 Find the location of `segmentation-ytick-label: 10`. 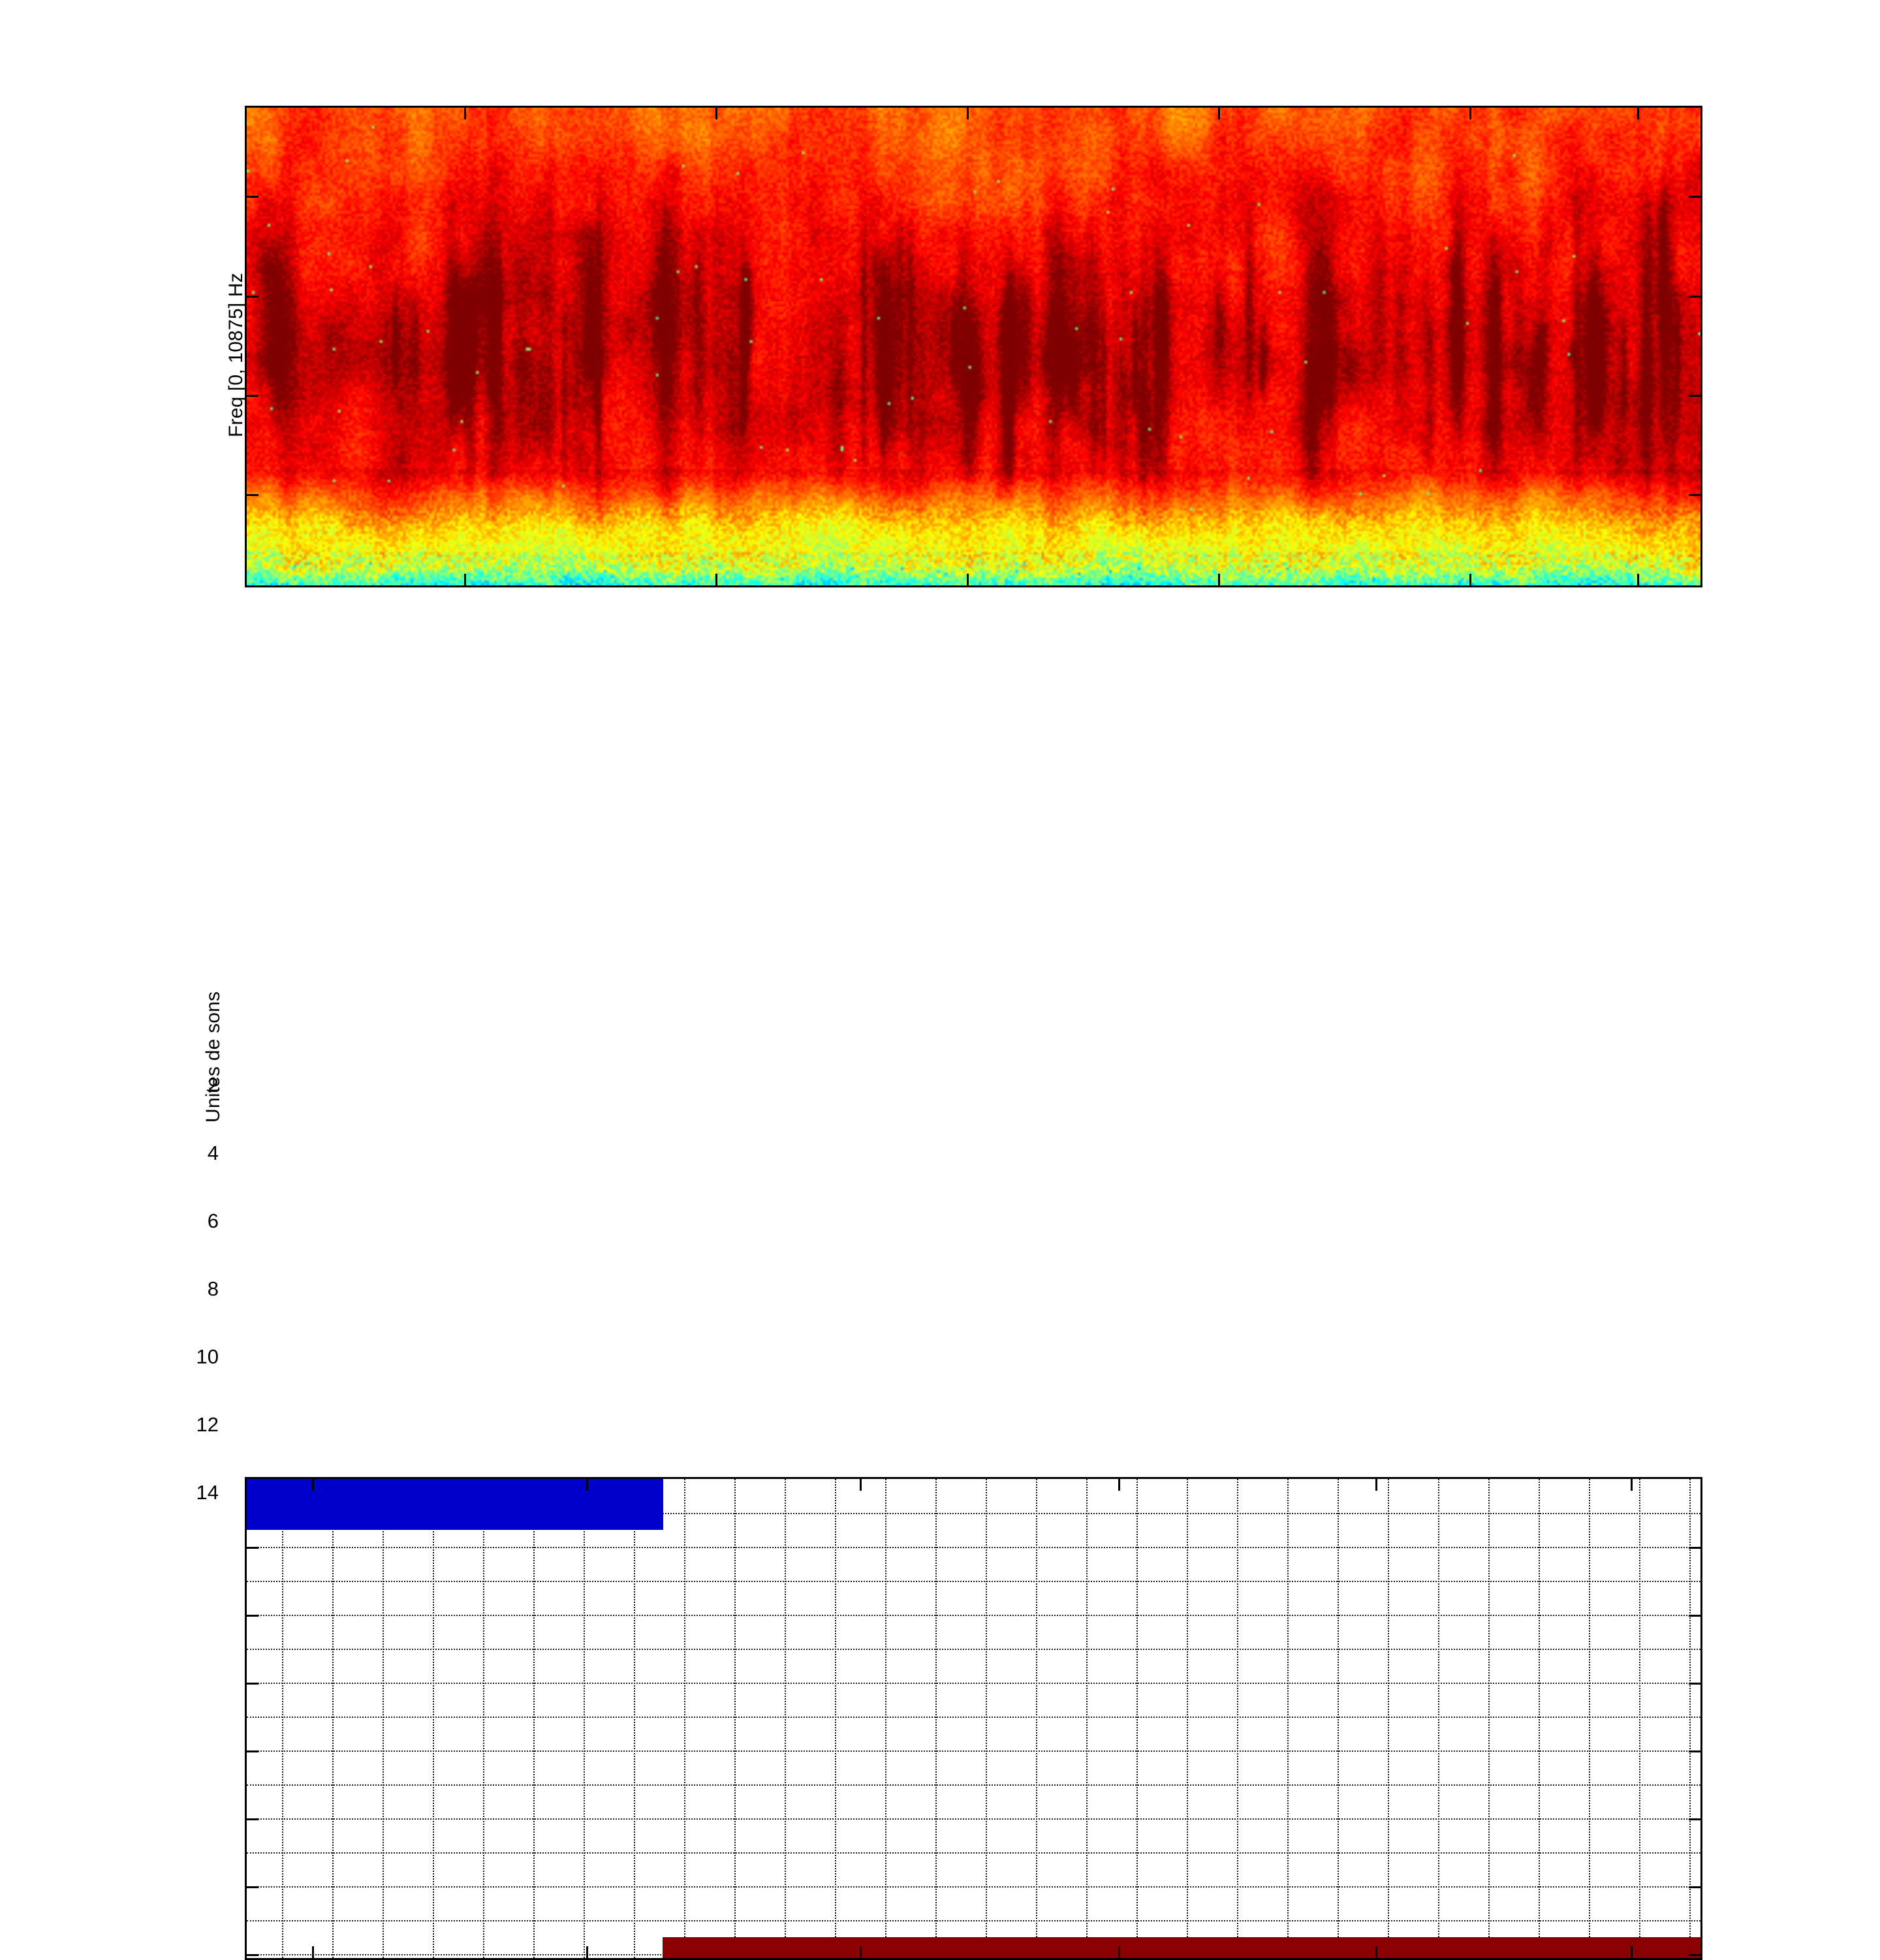

segmentation-ytick-label: 10 is located at coordinates (207, 1357).